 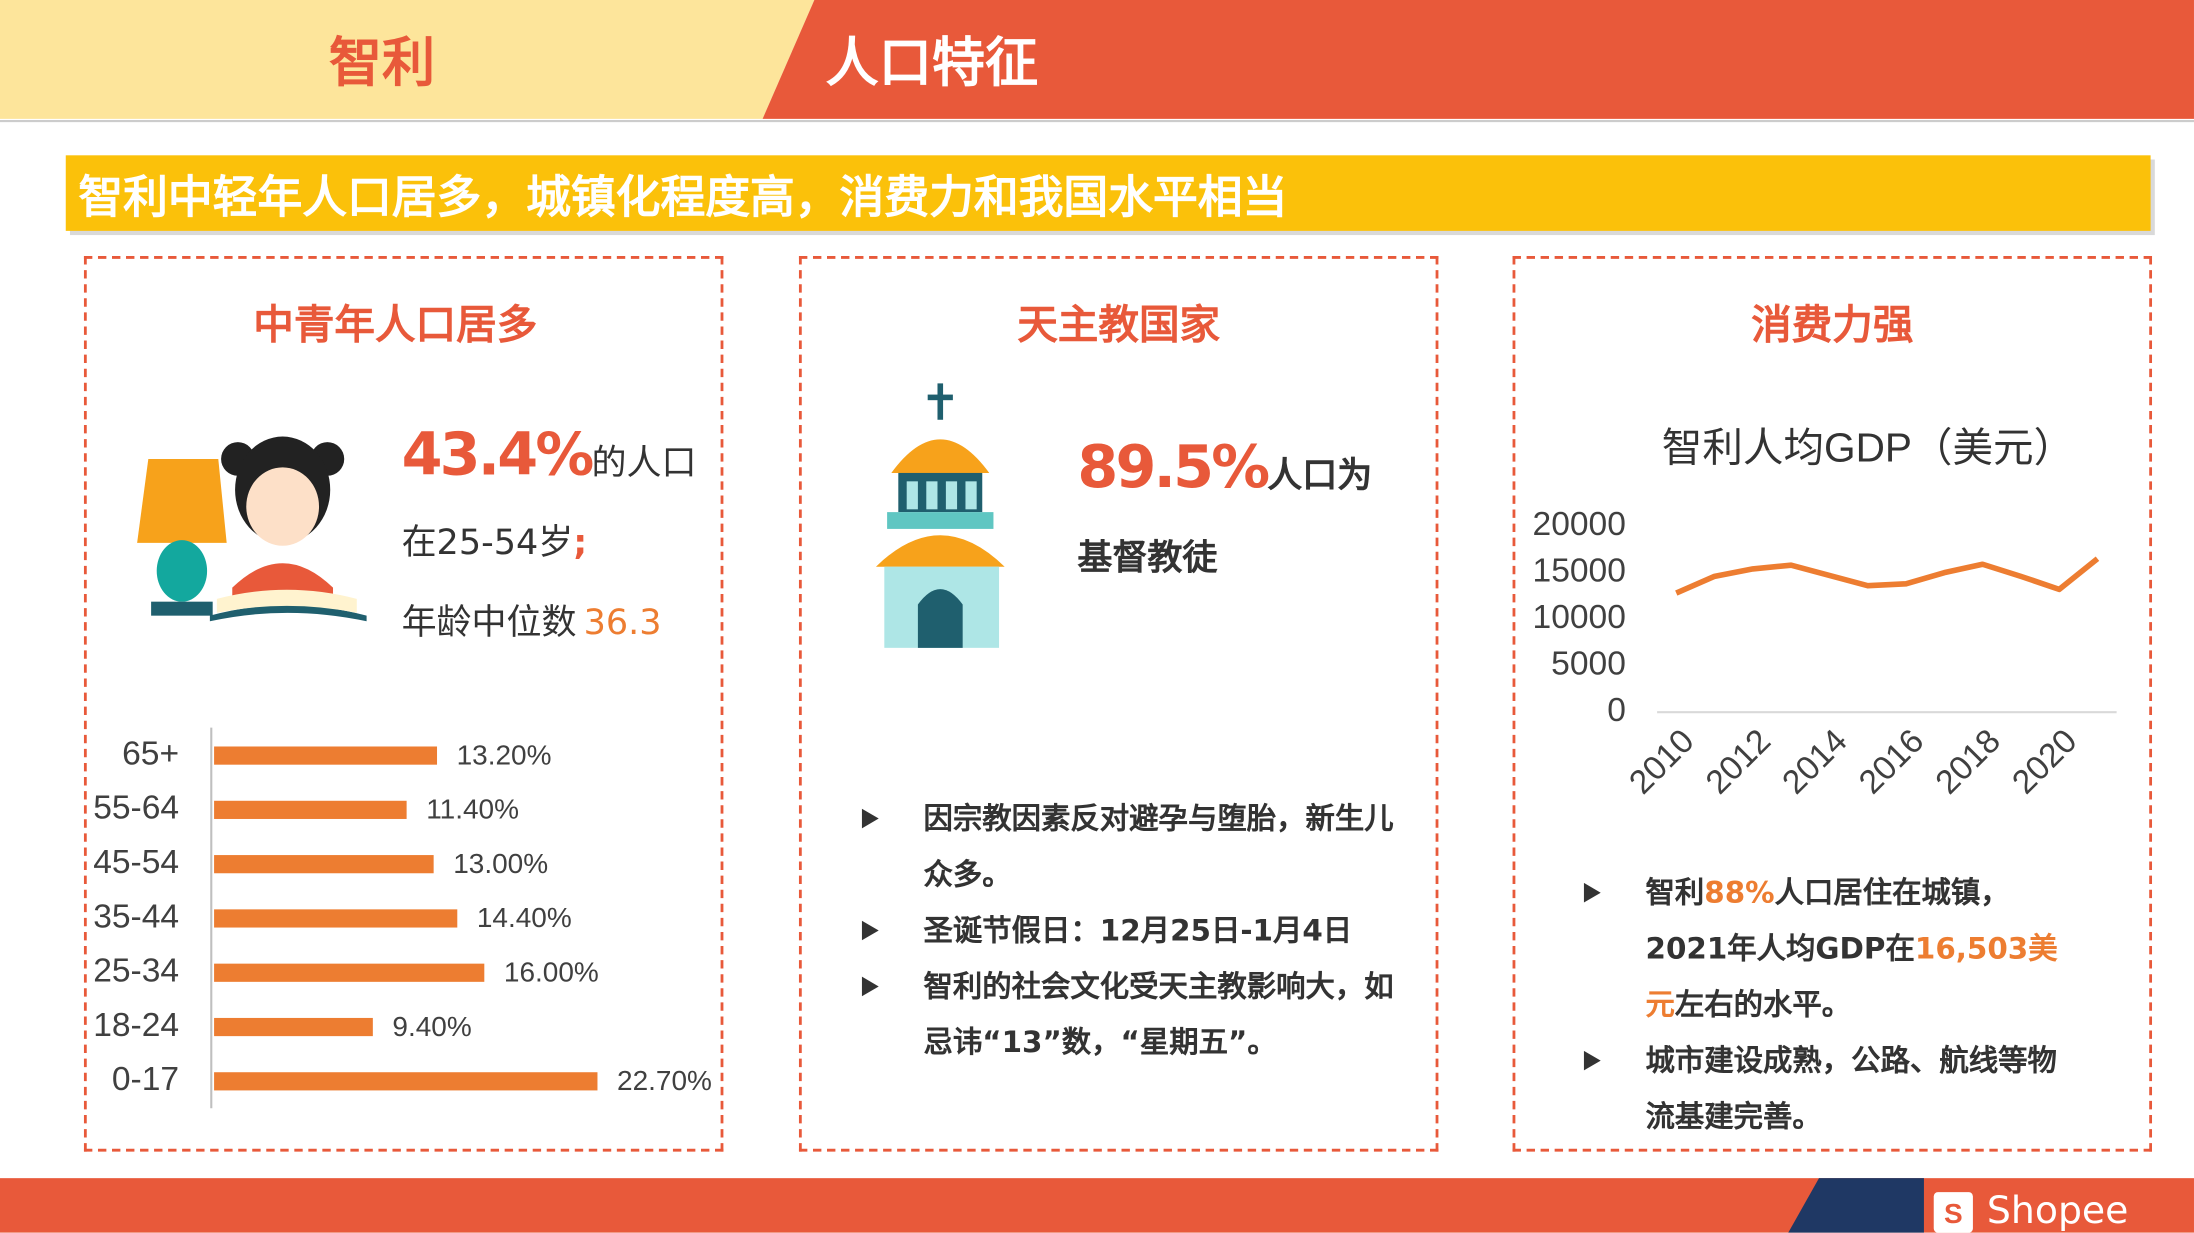 What do you see at coordinates (1173, 466) in the screenshot?
I see `stat: 89.5%` at bounding box center [1173, 466].